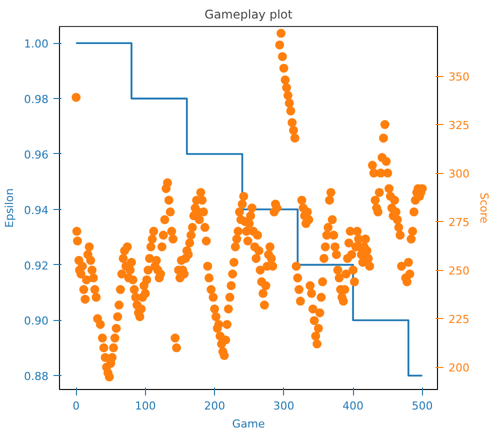  I want to click on y-tick-label: 0.88, so click(36, 377).